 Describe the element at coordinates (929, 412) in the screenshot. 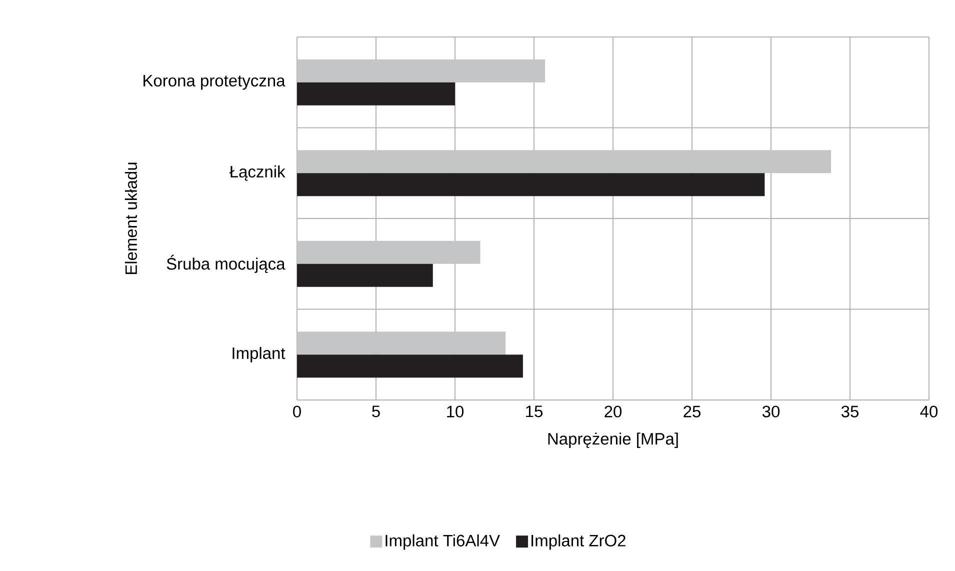

I see `x-tick-label: 40` at that location.